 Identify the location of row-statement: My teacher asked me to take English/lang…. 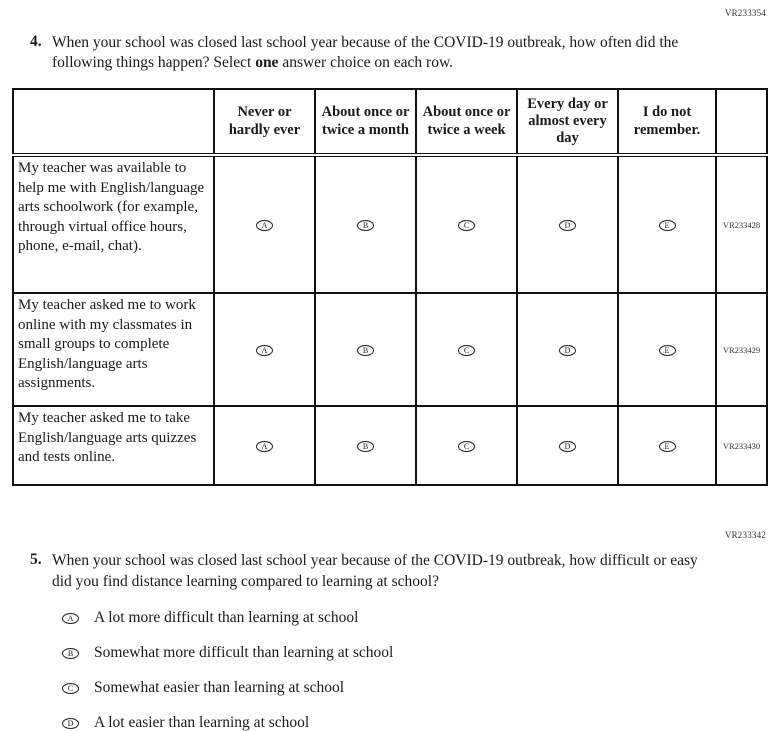
(113, 446).